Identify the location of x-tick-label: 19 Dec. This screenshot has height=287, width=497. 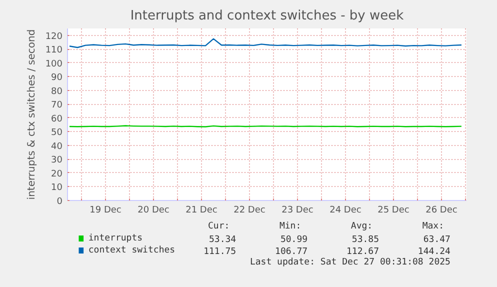
(106, 211).